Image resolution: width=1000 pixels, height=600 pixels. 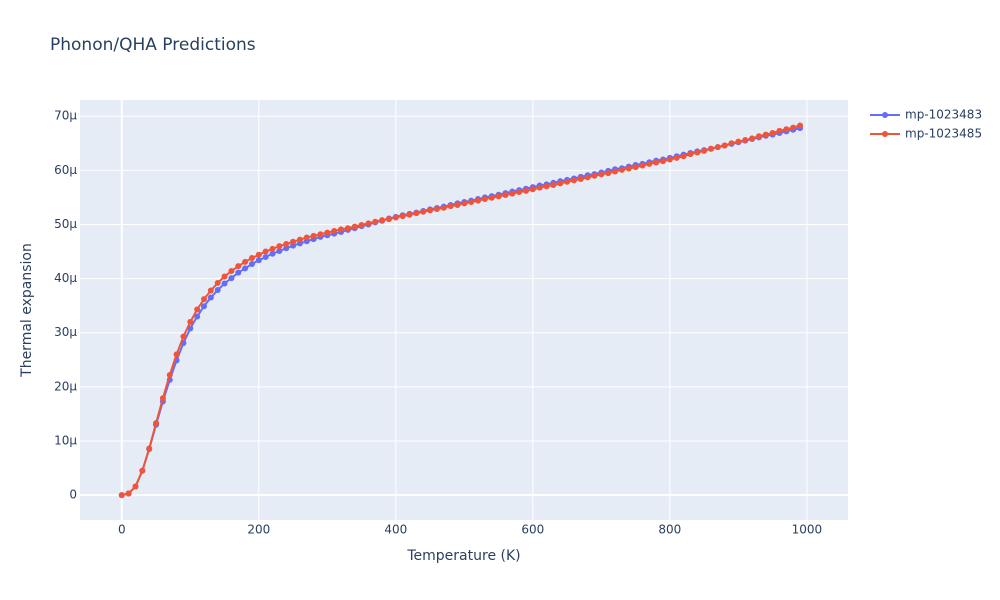 What do you see at coordinates (65, 170) in the screenshot?
I see `y-tick-label: 60µ` at bounding box center [65, 170].